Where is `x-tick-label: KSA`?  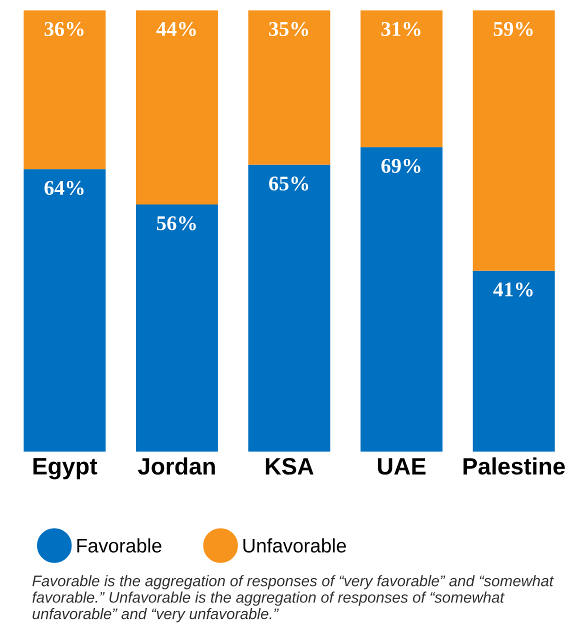 x-tick-label: KSA is located at coordinates (290, 466).